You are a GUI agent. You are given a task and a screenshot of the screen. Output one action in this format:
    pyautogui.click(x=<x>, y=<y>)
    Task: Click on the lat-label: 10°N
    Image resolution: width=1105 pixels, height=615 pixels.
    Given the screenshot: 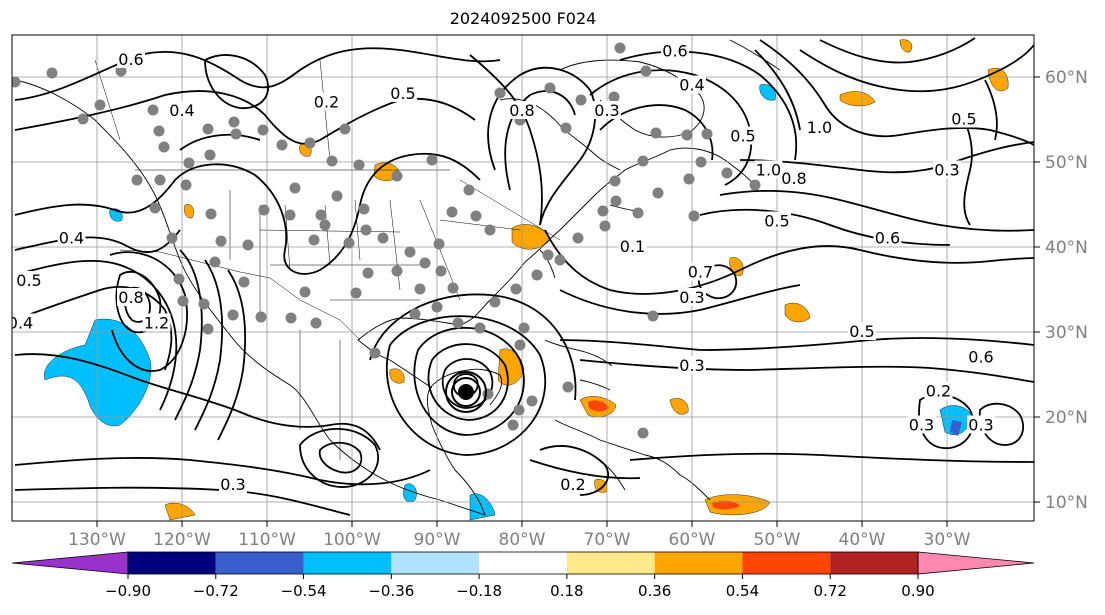 What is the action you would take?
    pyautogui.click(x=1066, y=503)
    